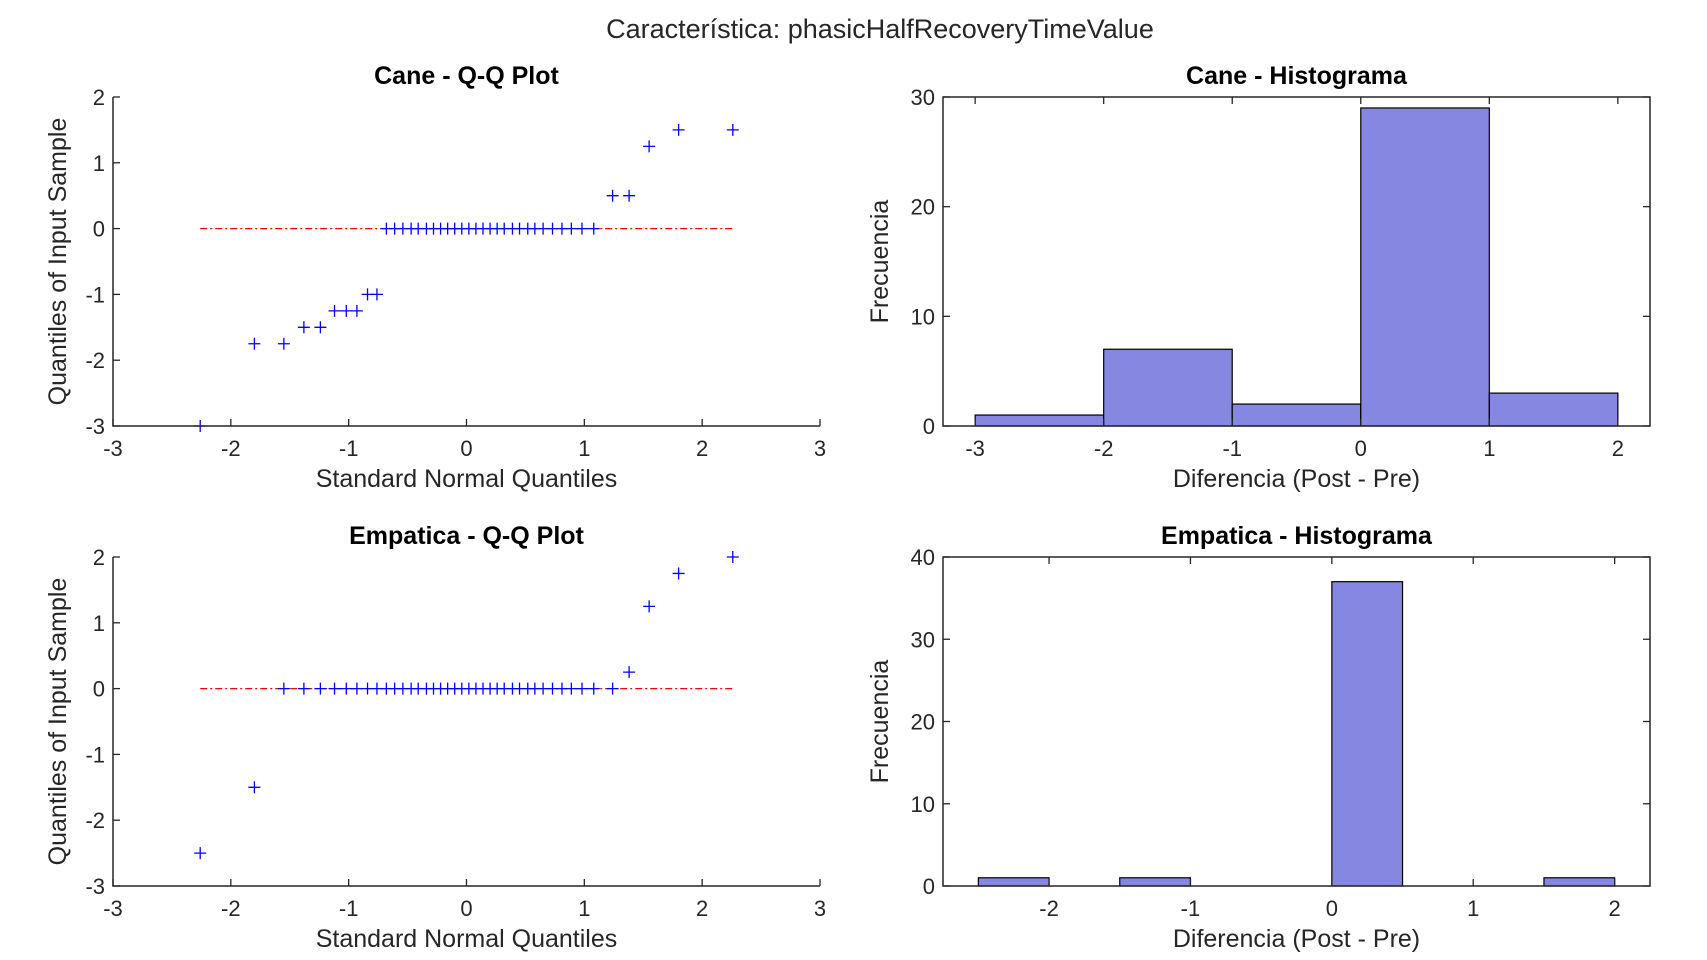  What do you see at coordinates (1296, 721) in the screenshot?
I see `empatica-hist-axes-box` at bounding box center [1296, 721].